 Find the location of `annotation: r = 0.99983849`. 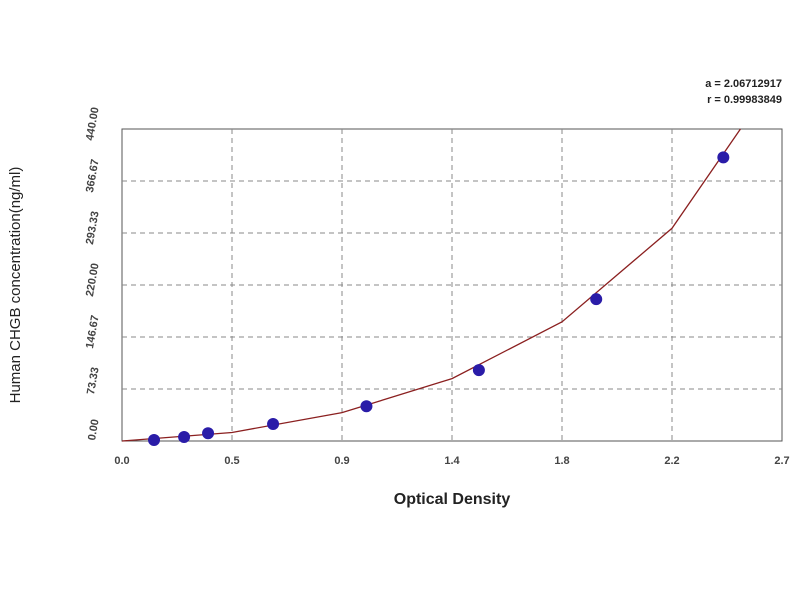

annotation: r = 0.99983849 is located at coordinates (744, 100).